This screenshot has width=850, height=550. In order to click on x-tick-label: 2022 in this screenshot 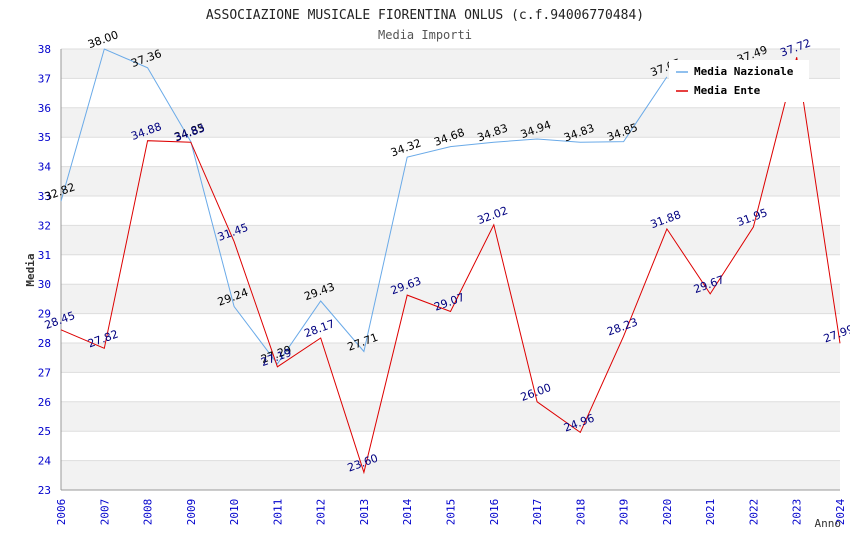, I will do `click(753, 512)`.